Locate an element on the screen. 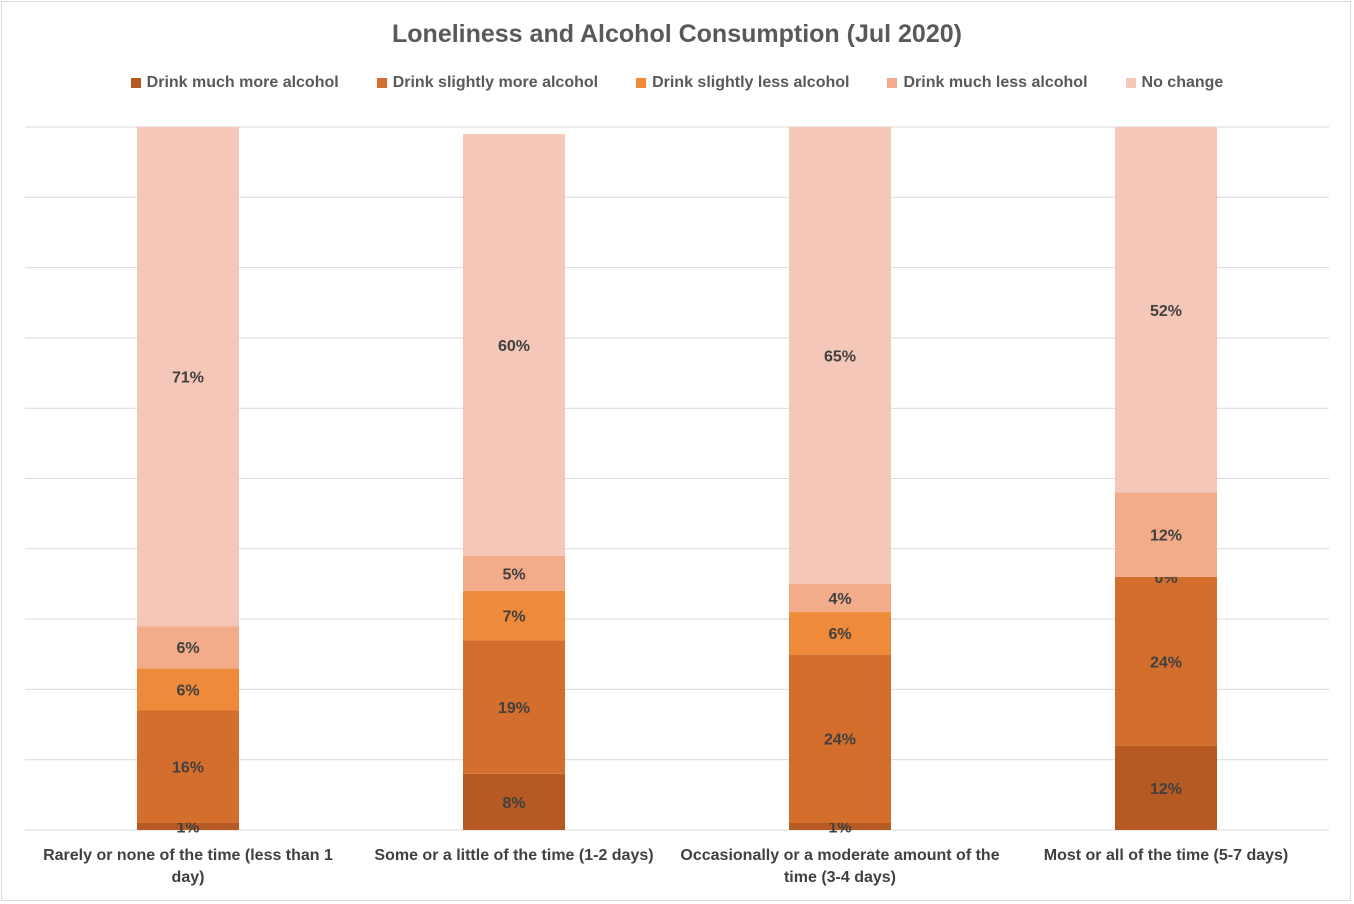 This screenshot has width=1354, height=904. data-label: 5% is located at coordinates (513, 574).